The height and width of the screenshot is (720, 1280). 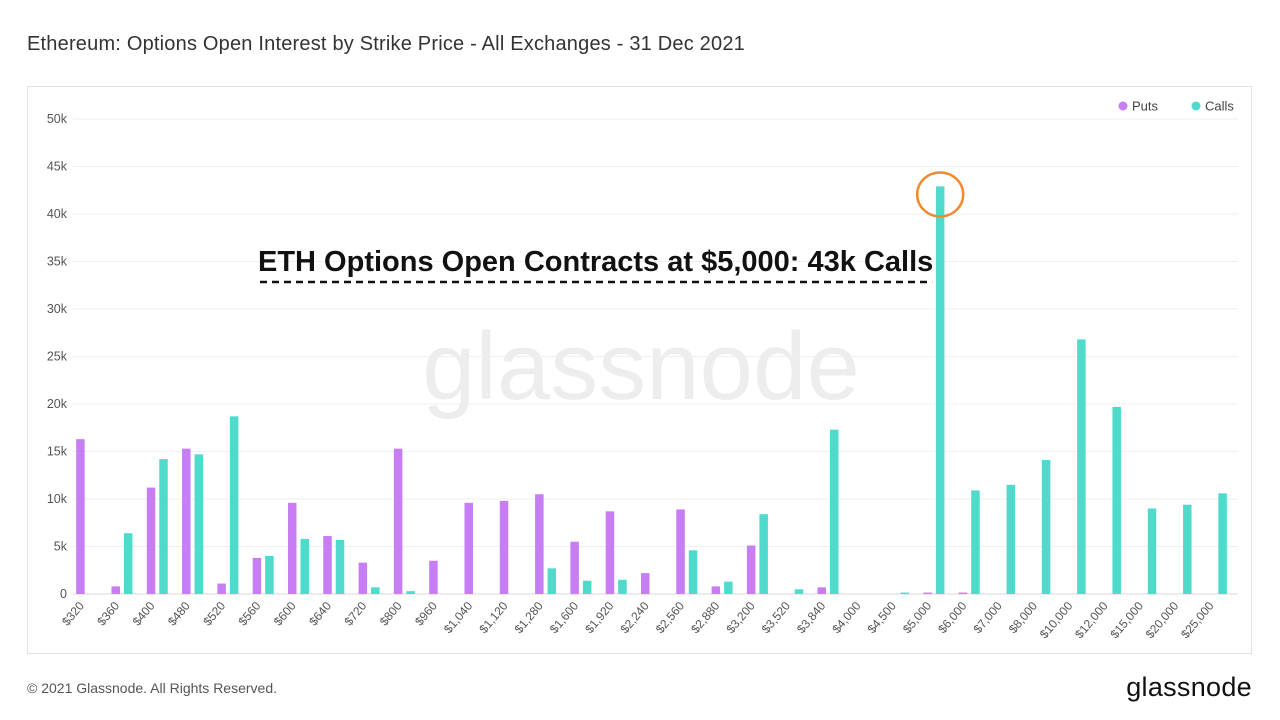 What do you see at coordinates (1091, 620) in the screenshot?
I see `x-tick-label: $12,000` at bounding box center [1091, 620].